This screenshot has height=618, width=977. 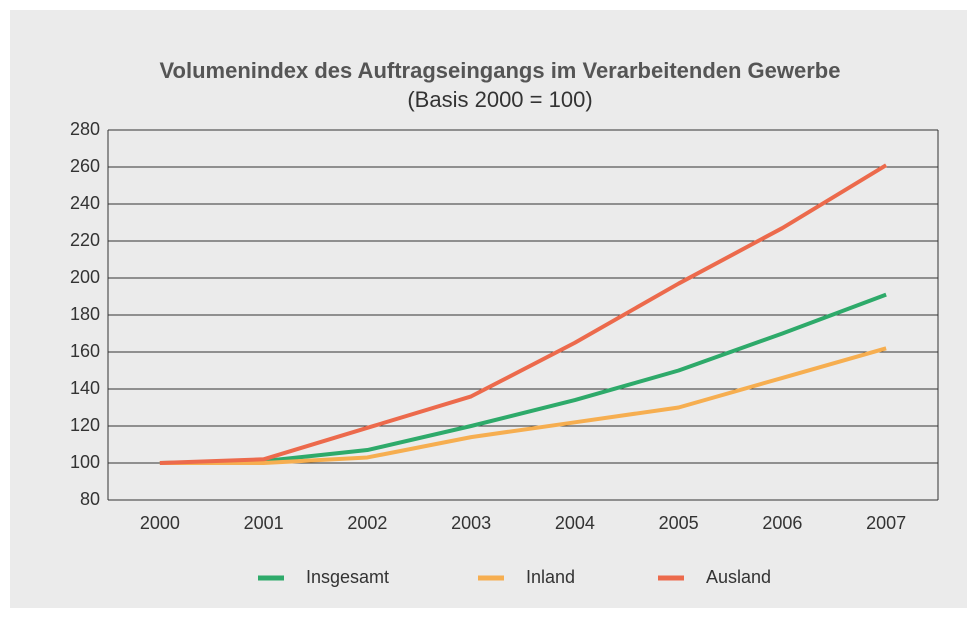 I want to click on series-line, so click(x=523, y=405).